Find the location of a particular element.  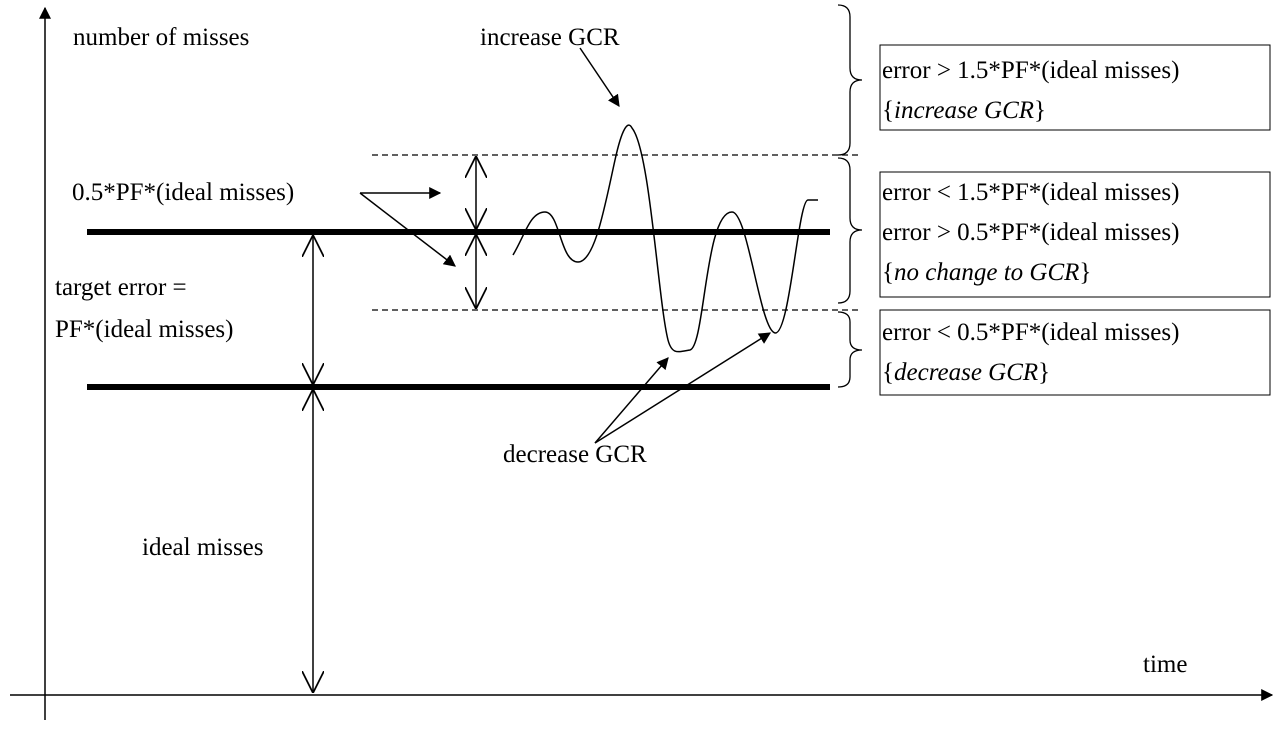

box-action: {no change to GCR} is located at coordinates (986, 272).